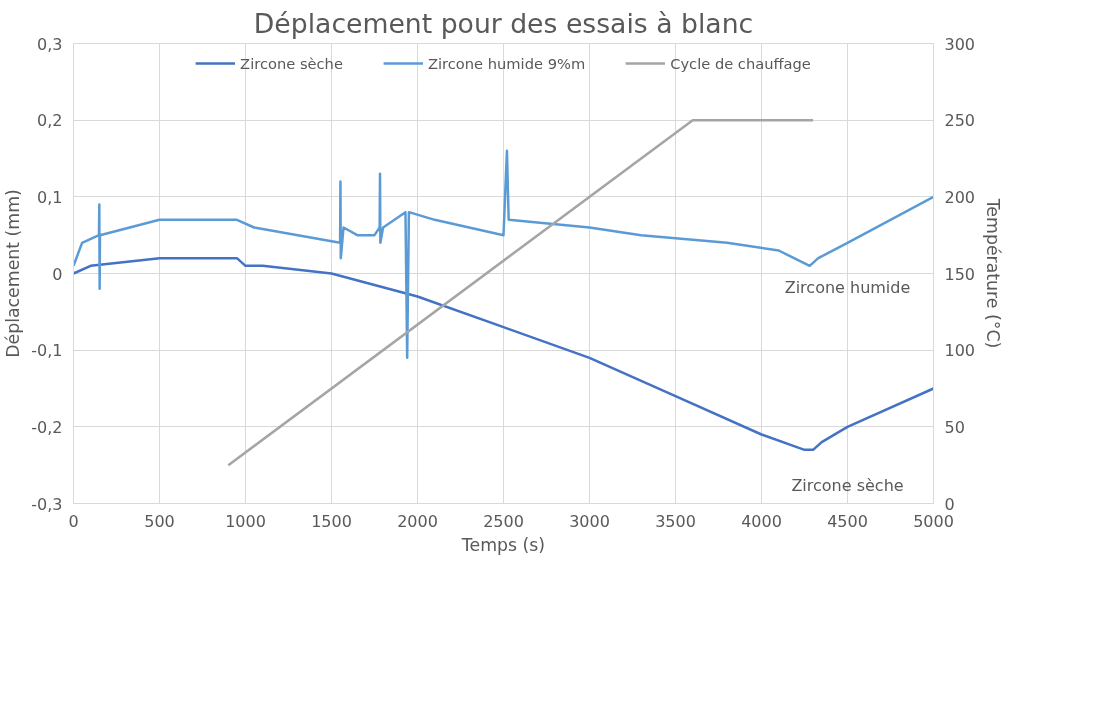  What do you see at coordinates (960, 197) in the screenshot?
I see `y2-tick-label: 200` at bounding box center [960, 197].